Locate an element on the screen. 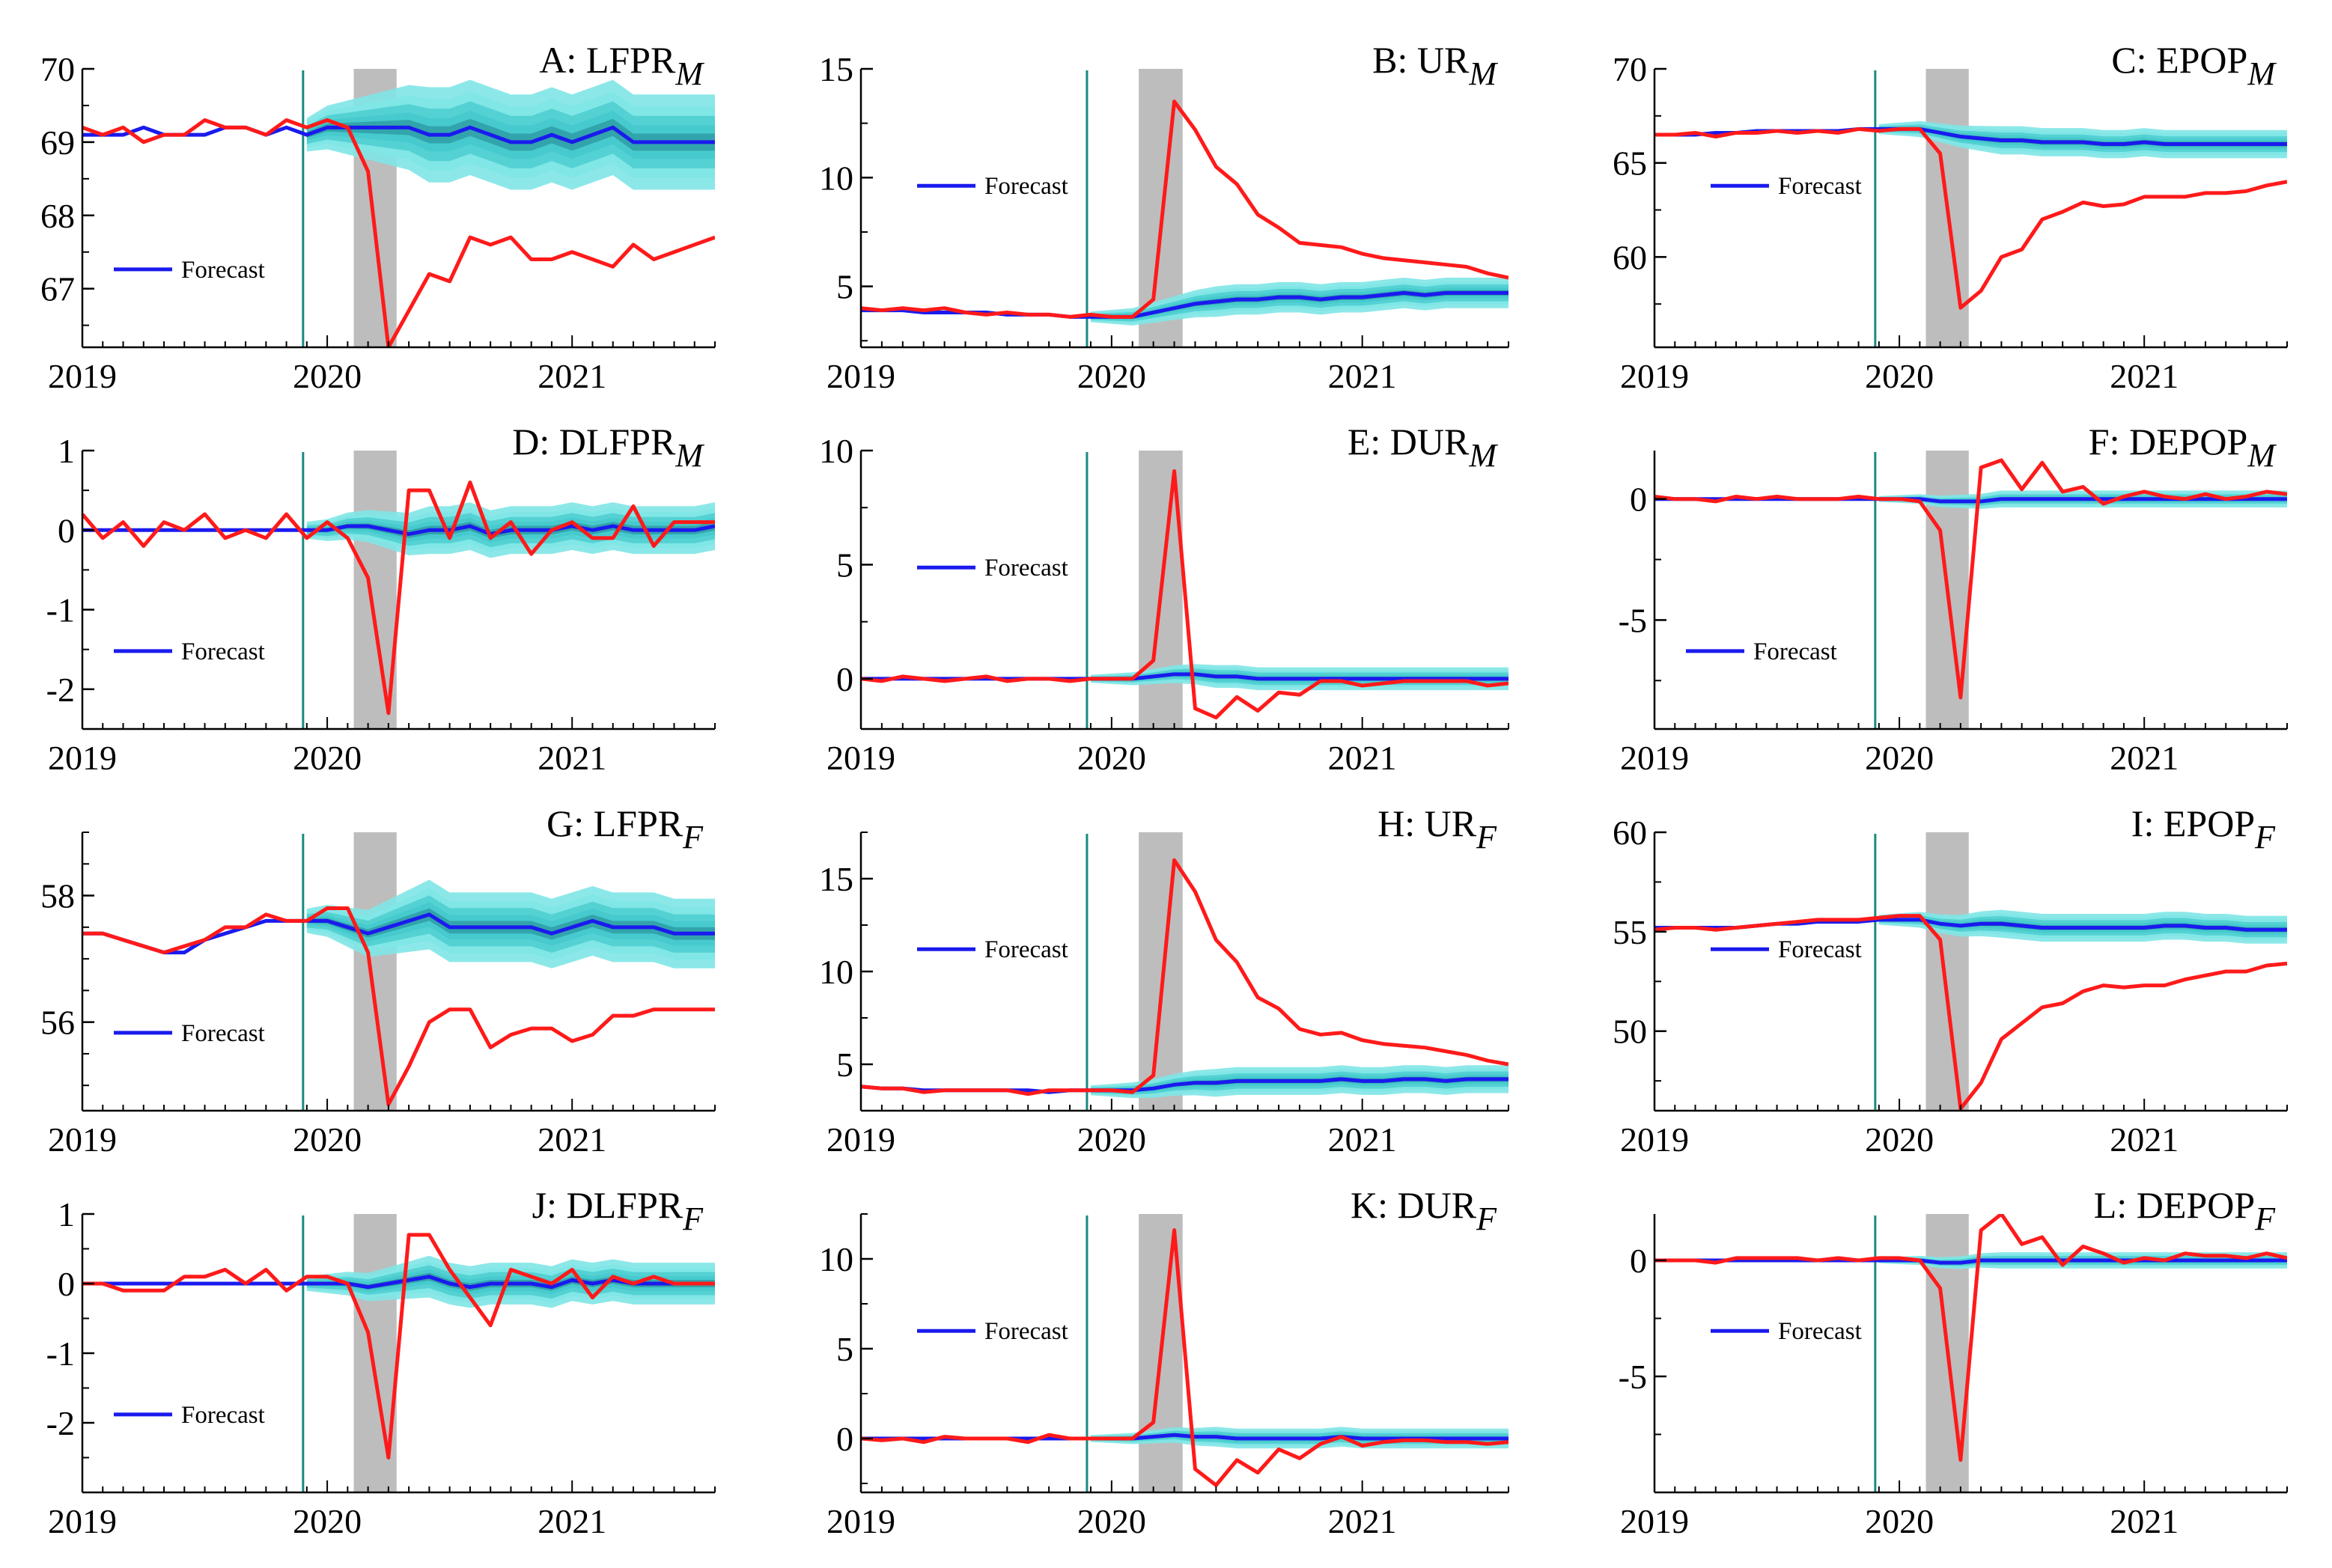  panel-title-main: E: DUR is located at coordinates (1409, 442).